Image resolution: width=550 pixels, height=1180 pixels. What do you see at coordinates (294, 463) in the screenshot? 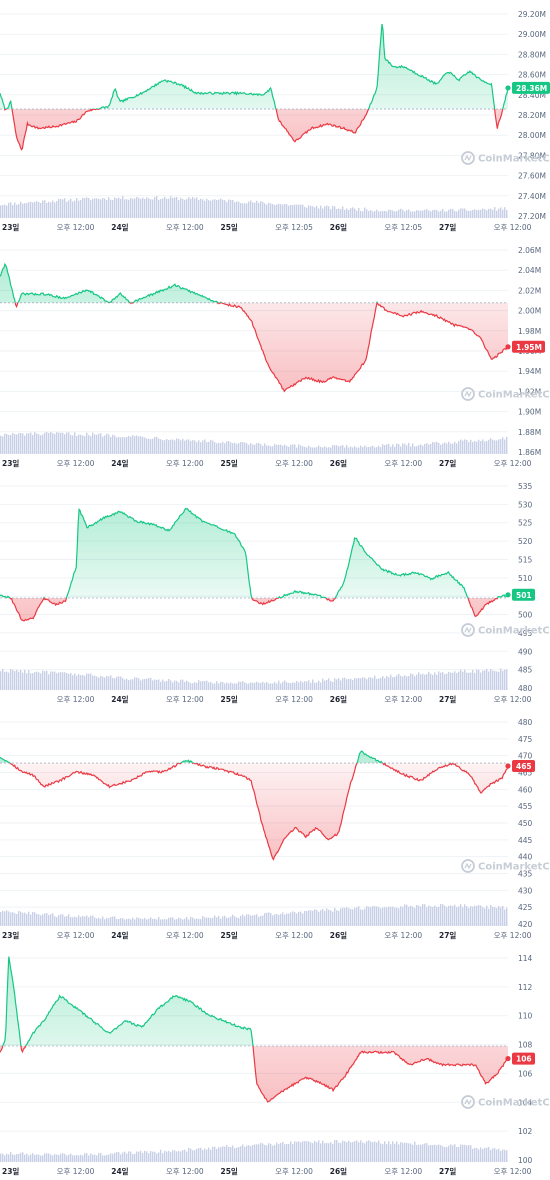
I see `x-tick-label: 오후 12:00` at bounding box center [294, 463].